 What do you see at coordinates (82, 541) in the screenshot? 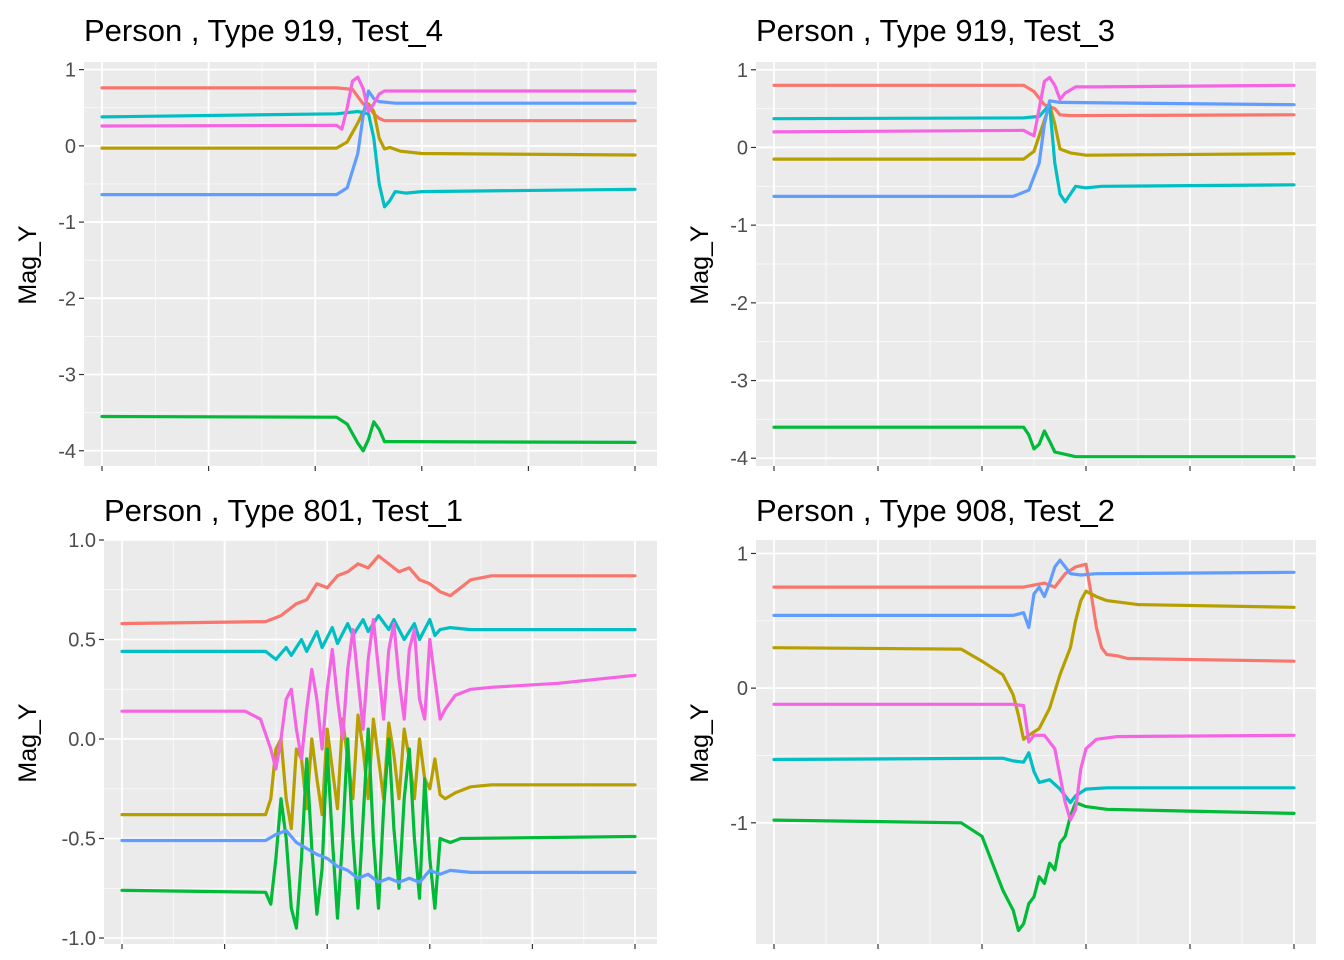
I see `y-tick-label: 1.0` at bounding box center [82, 541].